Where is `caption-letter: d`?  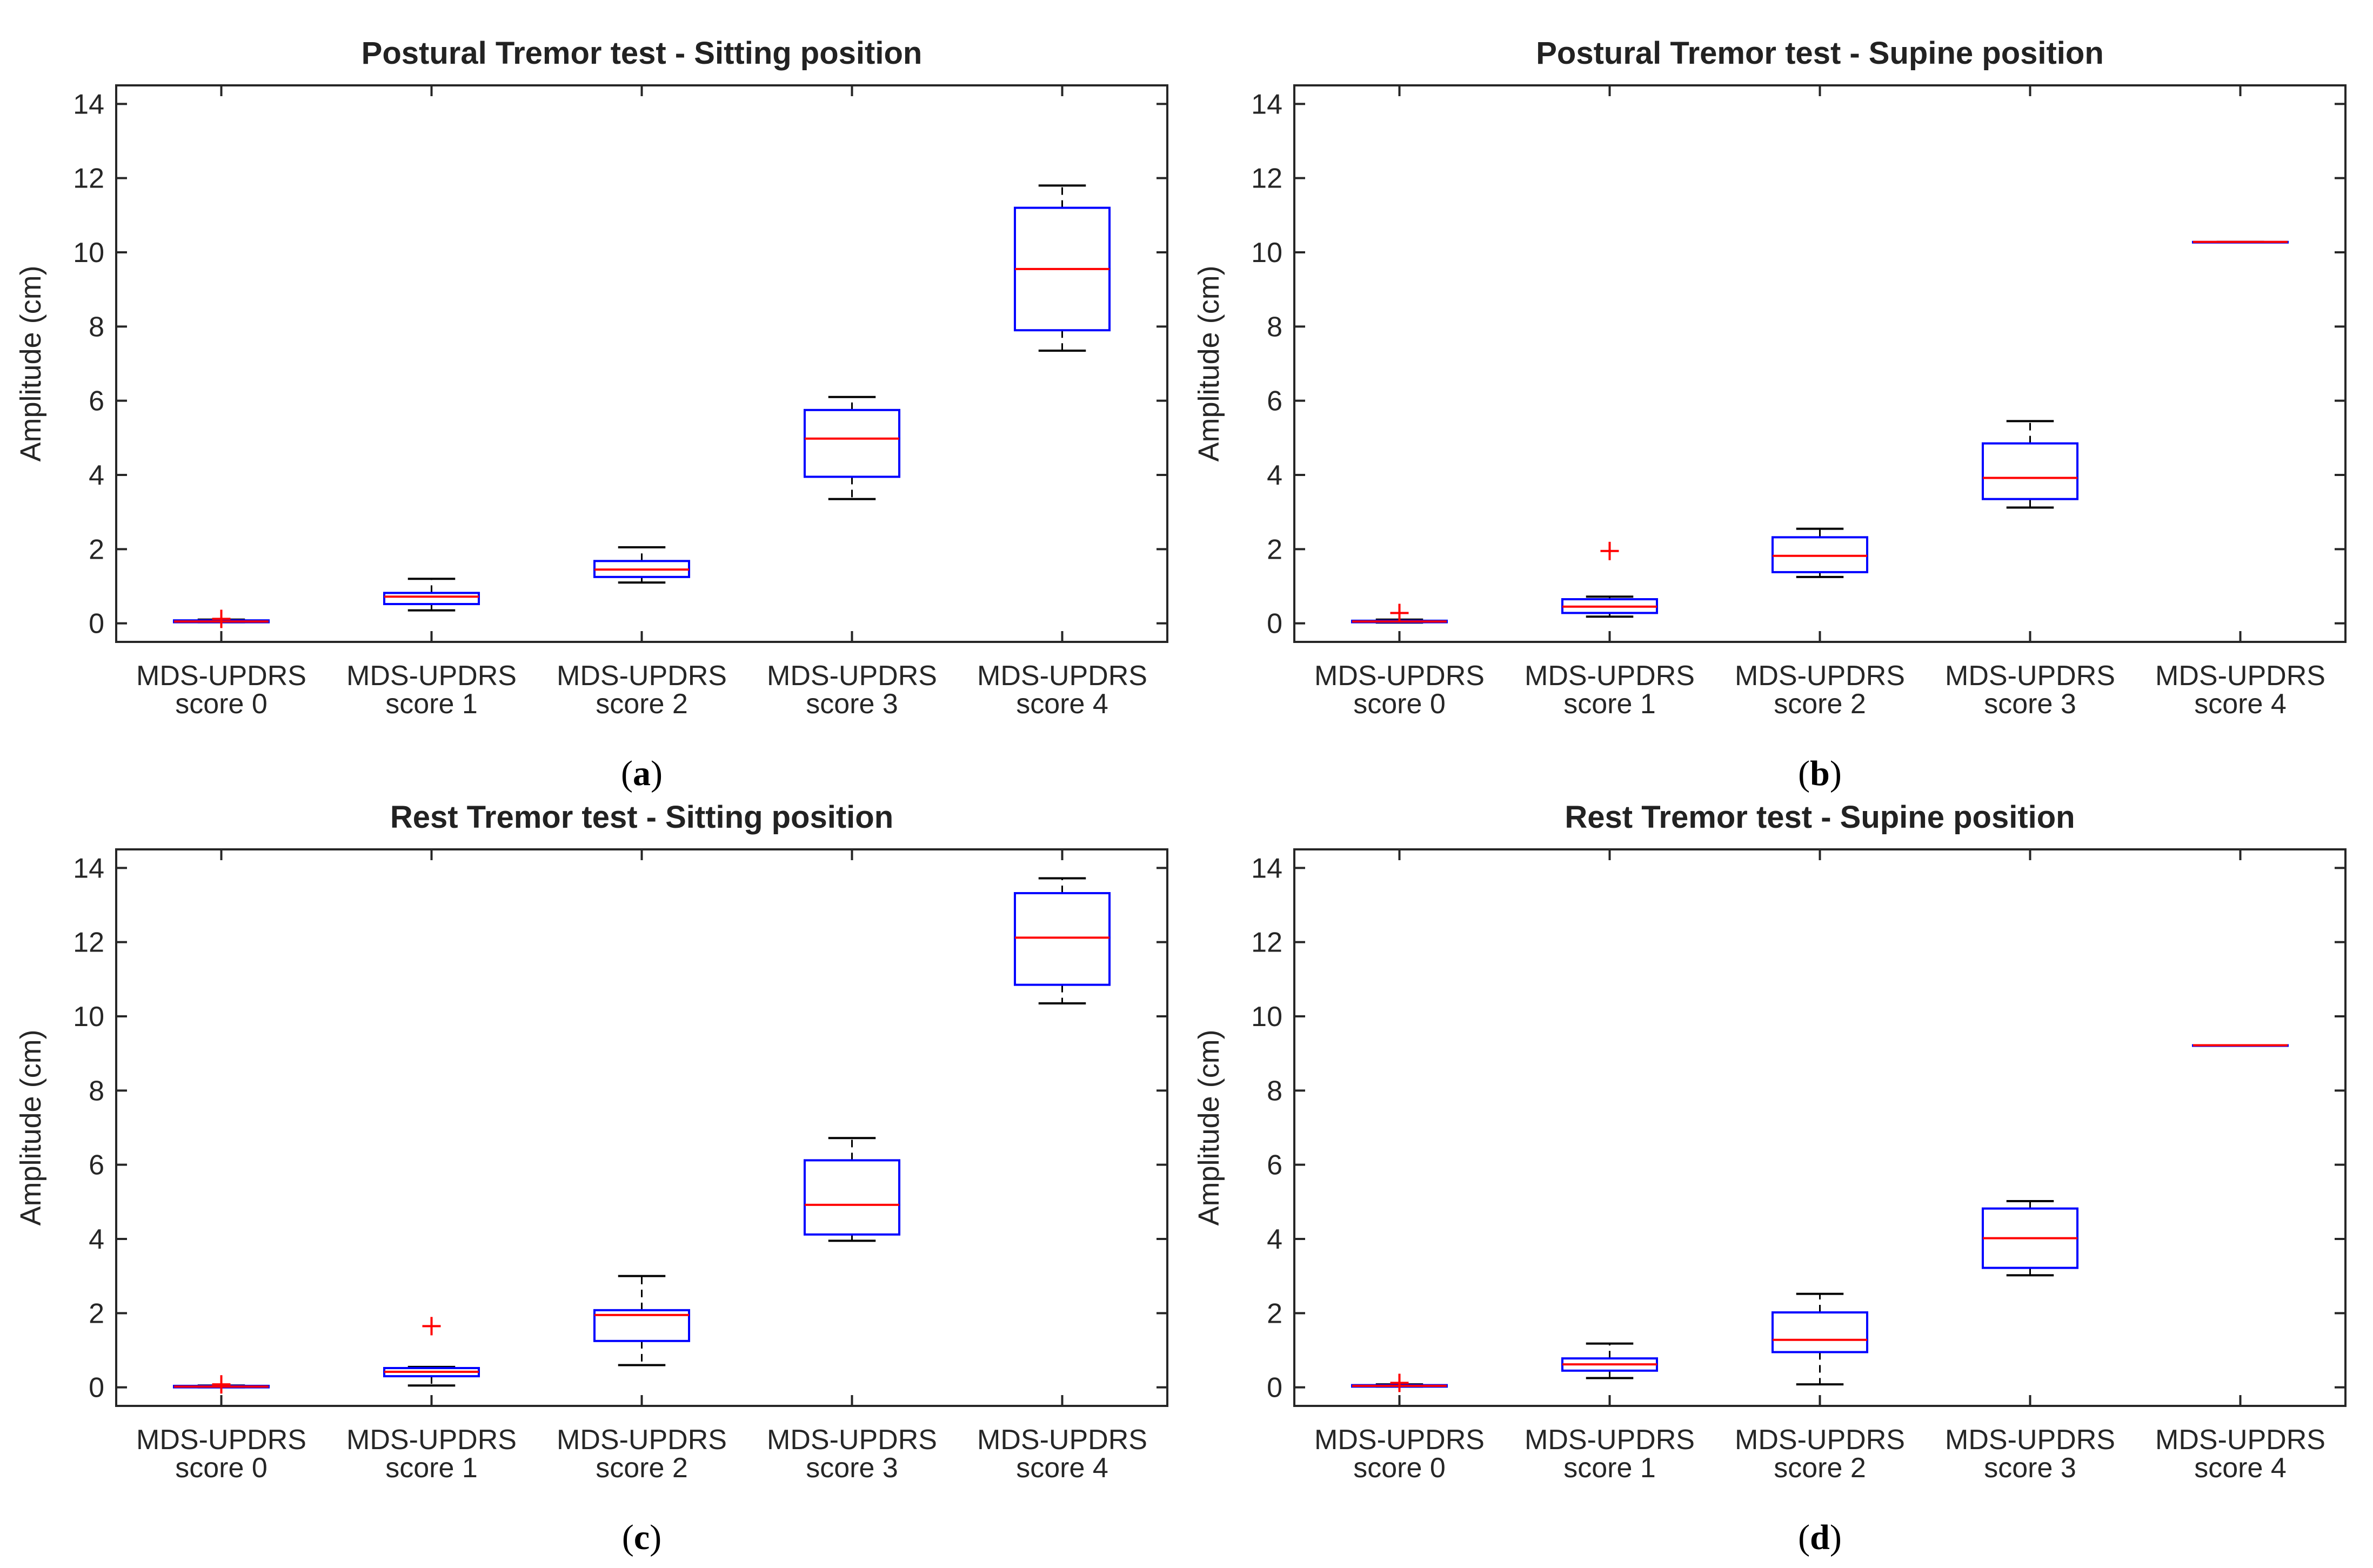 caption-letter: d is located at coordinates (1820, 1537).